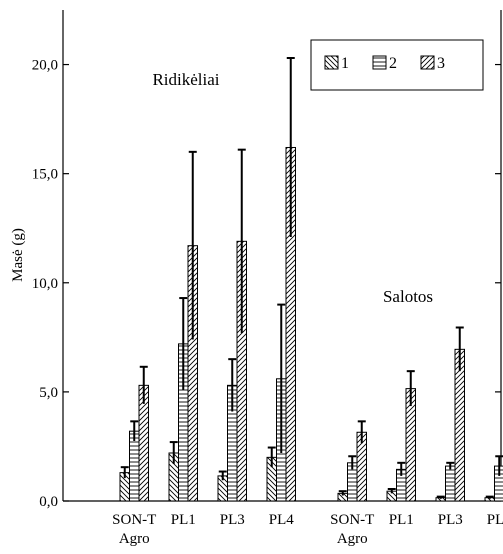  I want to click on legend-box, so click(397, 65).